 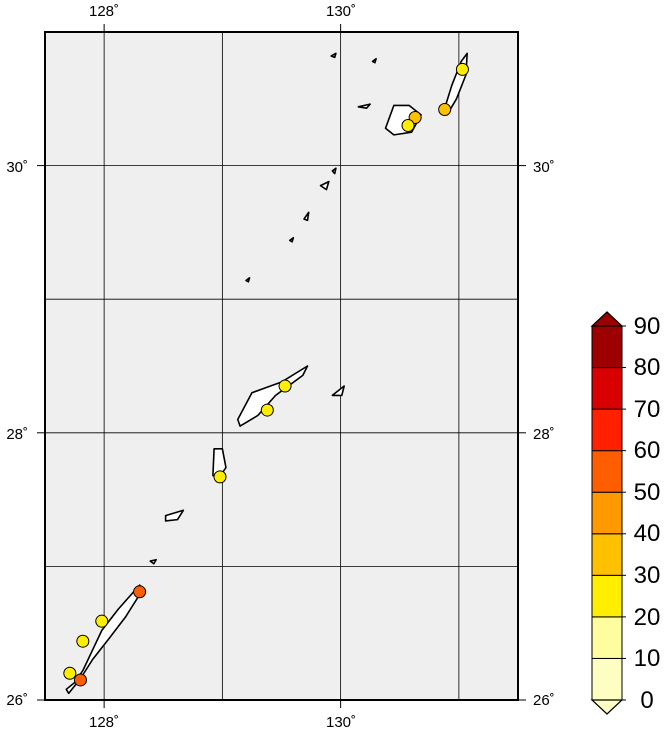 I want to click on island-kuroshima, so click(x=333, y=55).